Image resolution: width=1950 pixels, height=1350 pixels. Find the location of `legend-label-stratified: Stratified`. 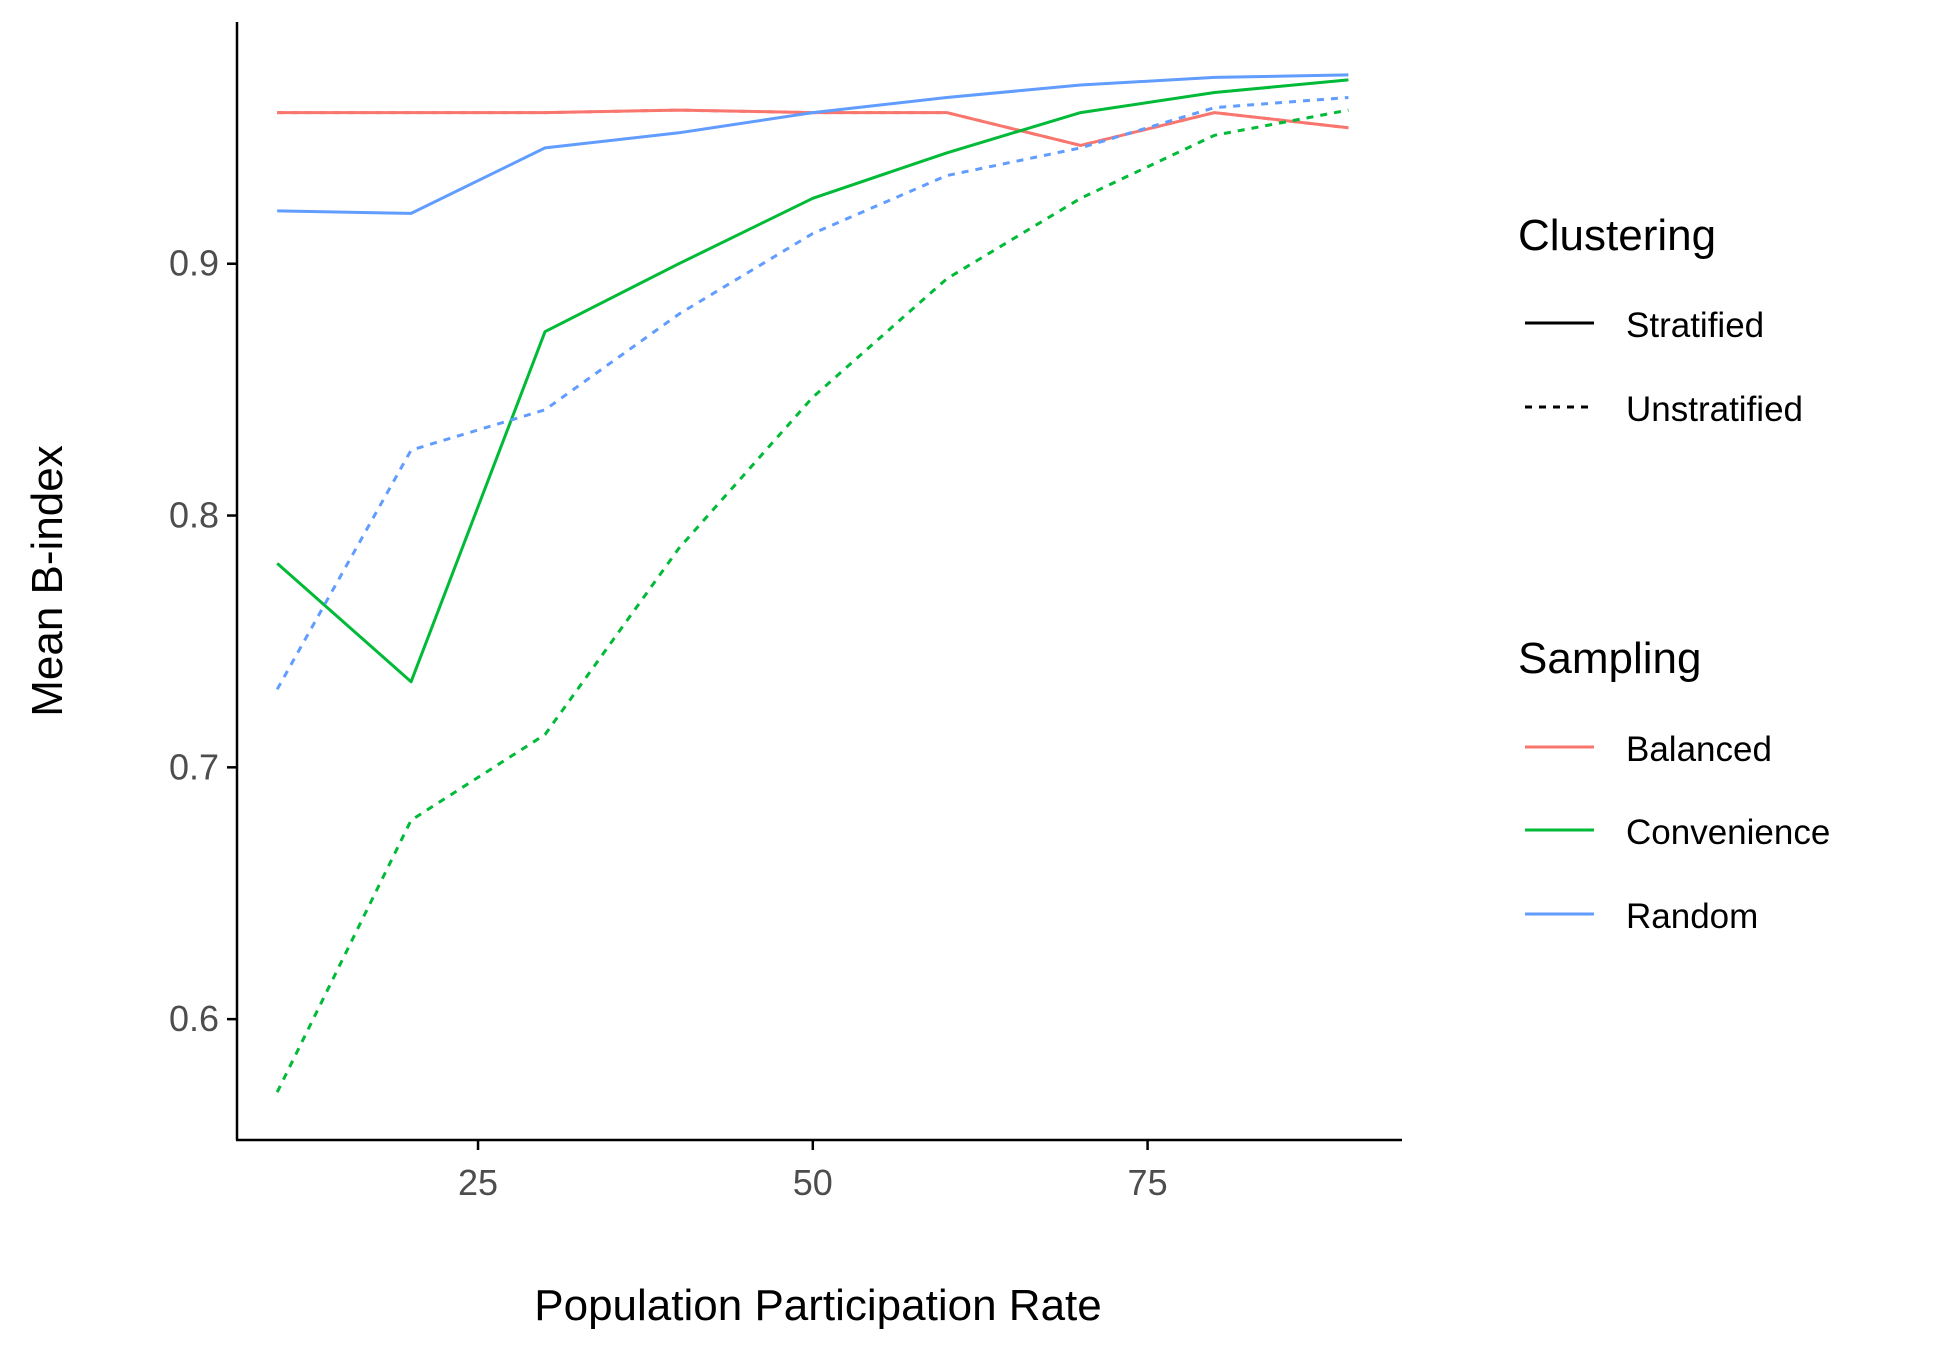

legend-label-stratified: Stratified is located at coordinates (1695, 325).